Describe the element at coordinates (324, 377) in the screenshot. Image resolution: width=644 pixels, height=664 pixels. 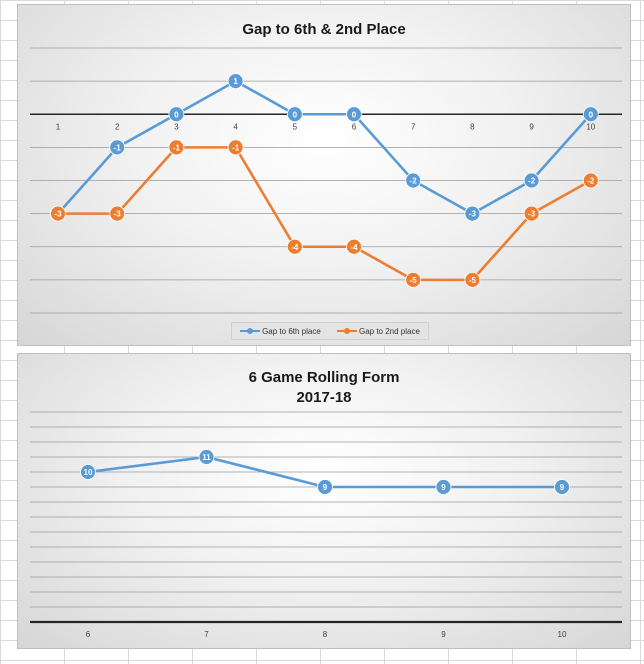
I see `chart-title: 6 Game Rolling Form` at that location.